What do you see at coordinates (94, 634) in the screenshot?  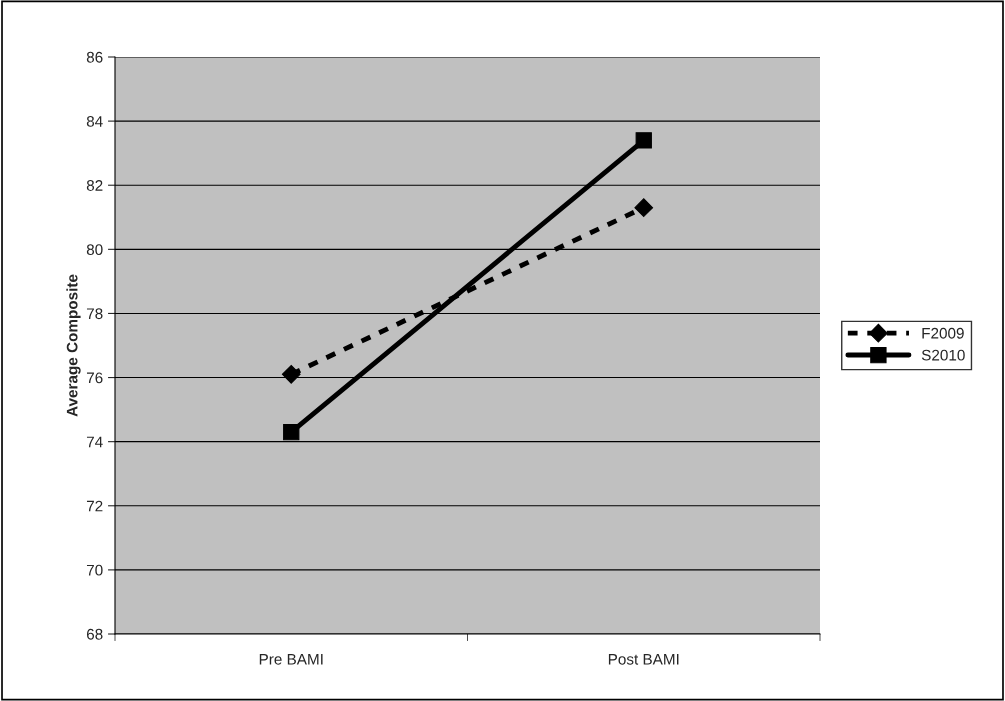 I see `y-tick-label: 68` at bounding box center [94, 634].